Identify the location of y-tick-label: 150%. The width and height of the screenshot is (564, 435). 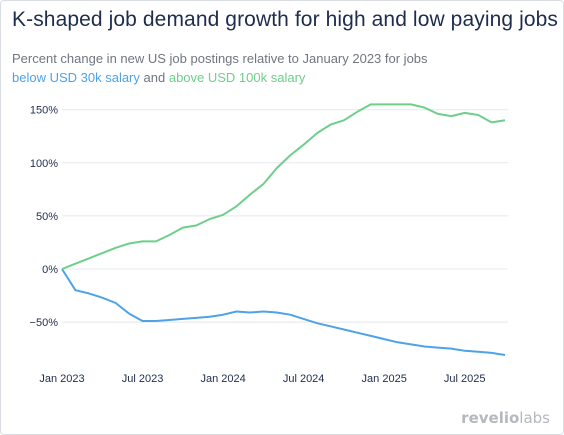
(44, 111).